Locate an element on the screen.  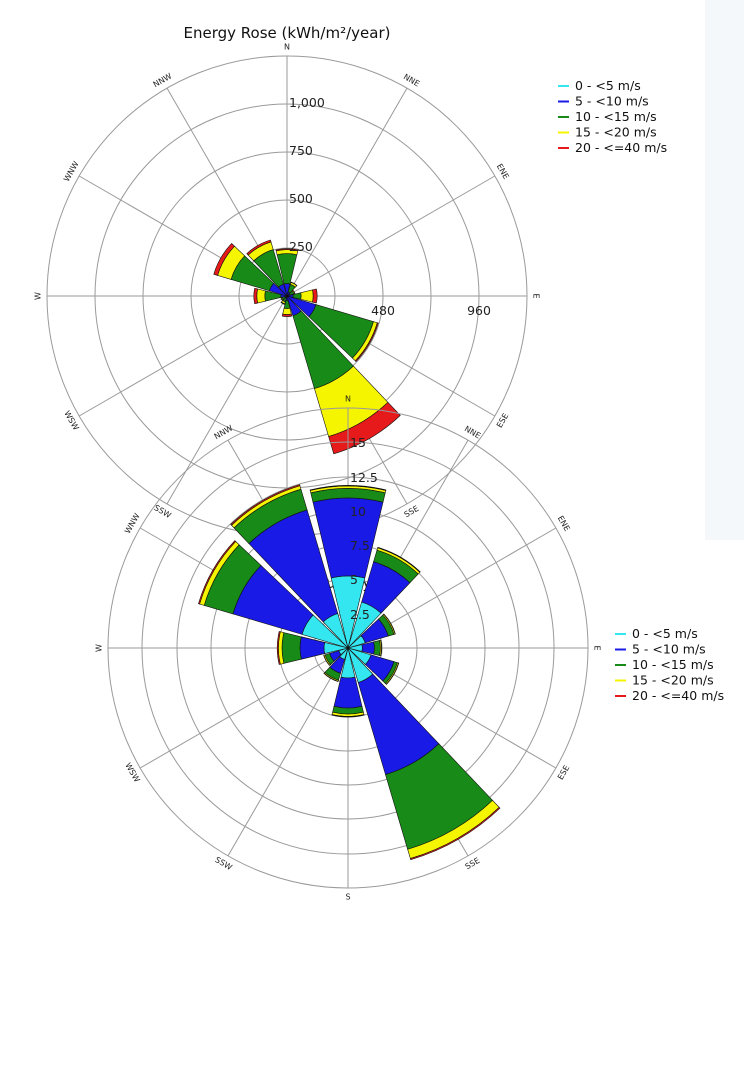
radial-tick-label: 10 is located at coordinates (358, 511).